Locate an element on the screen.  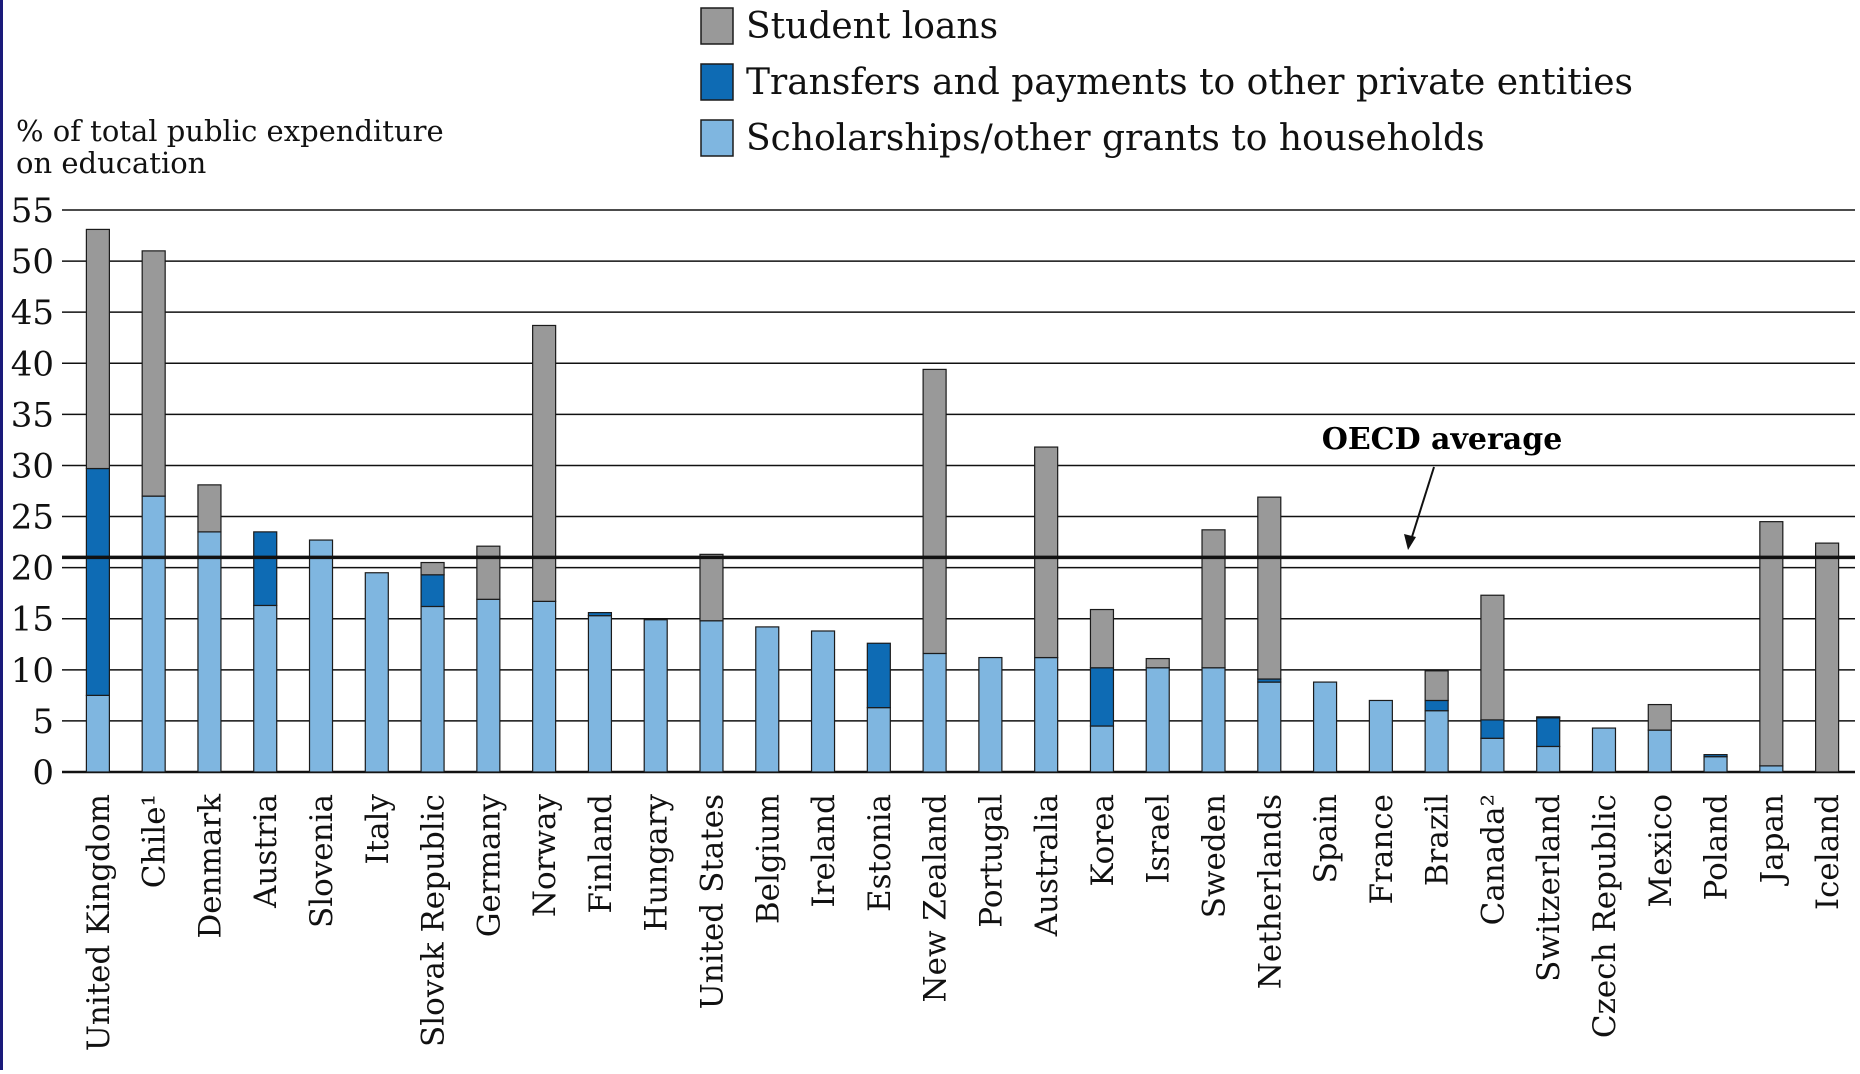
bar-estonia-scholarships-other-grants-to-households is located at coordinates (878, 740).